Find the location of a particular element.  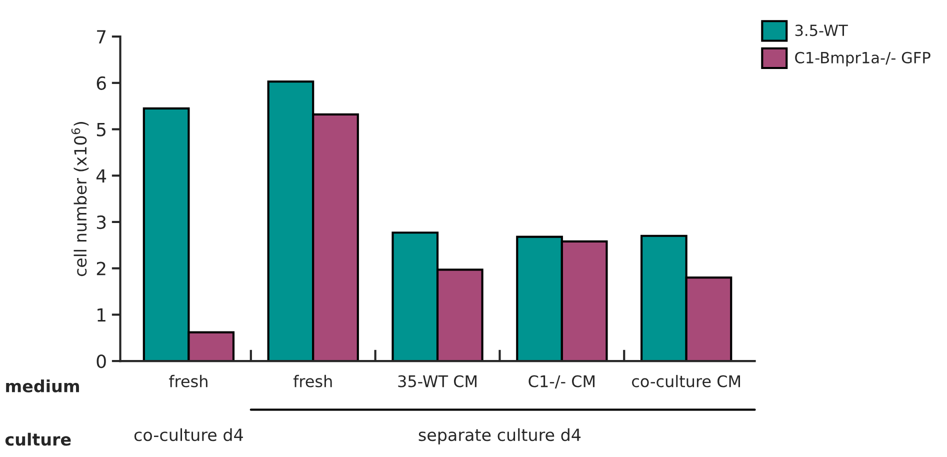

y-tick-label: 1 is located at coordinates (102, 315).